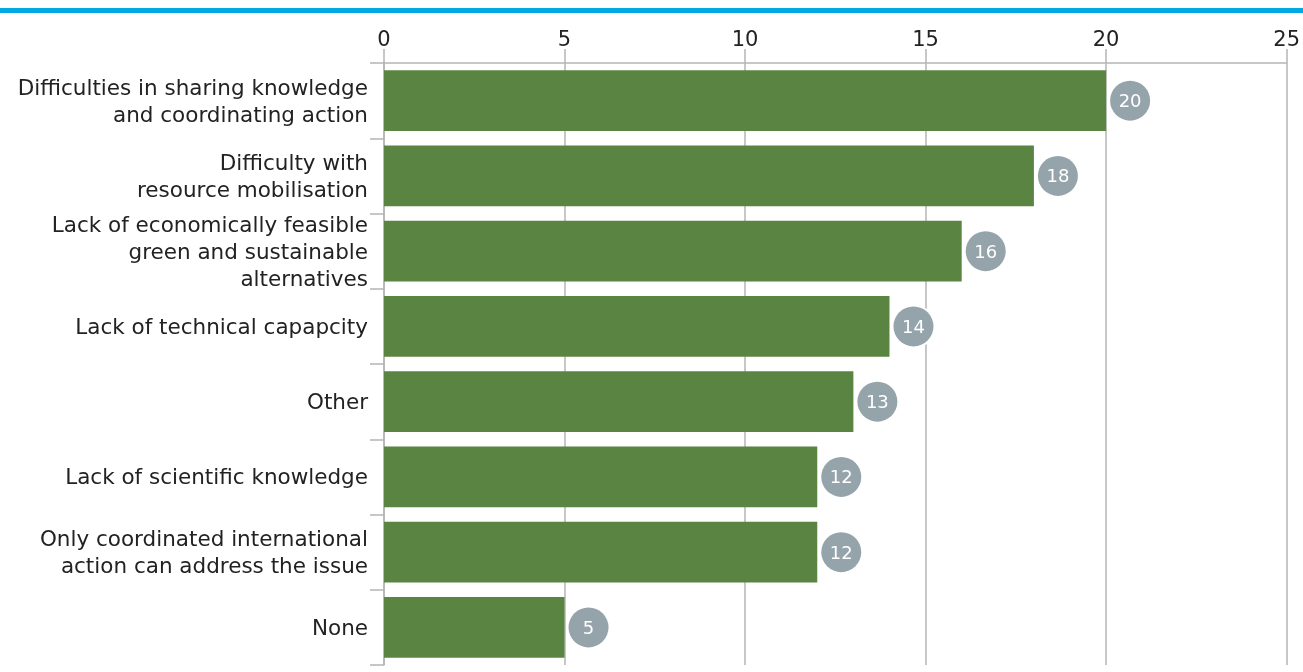 This screenshot has height=672, width=1303. I want to click on data-label: 20, so click(1130, 101).